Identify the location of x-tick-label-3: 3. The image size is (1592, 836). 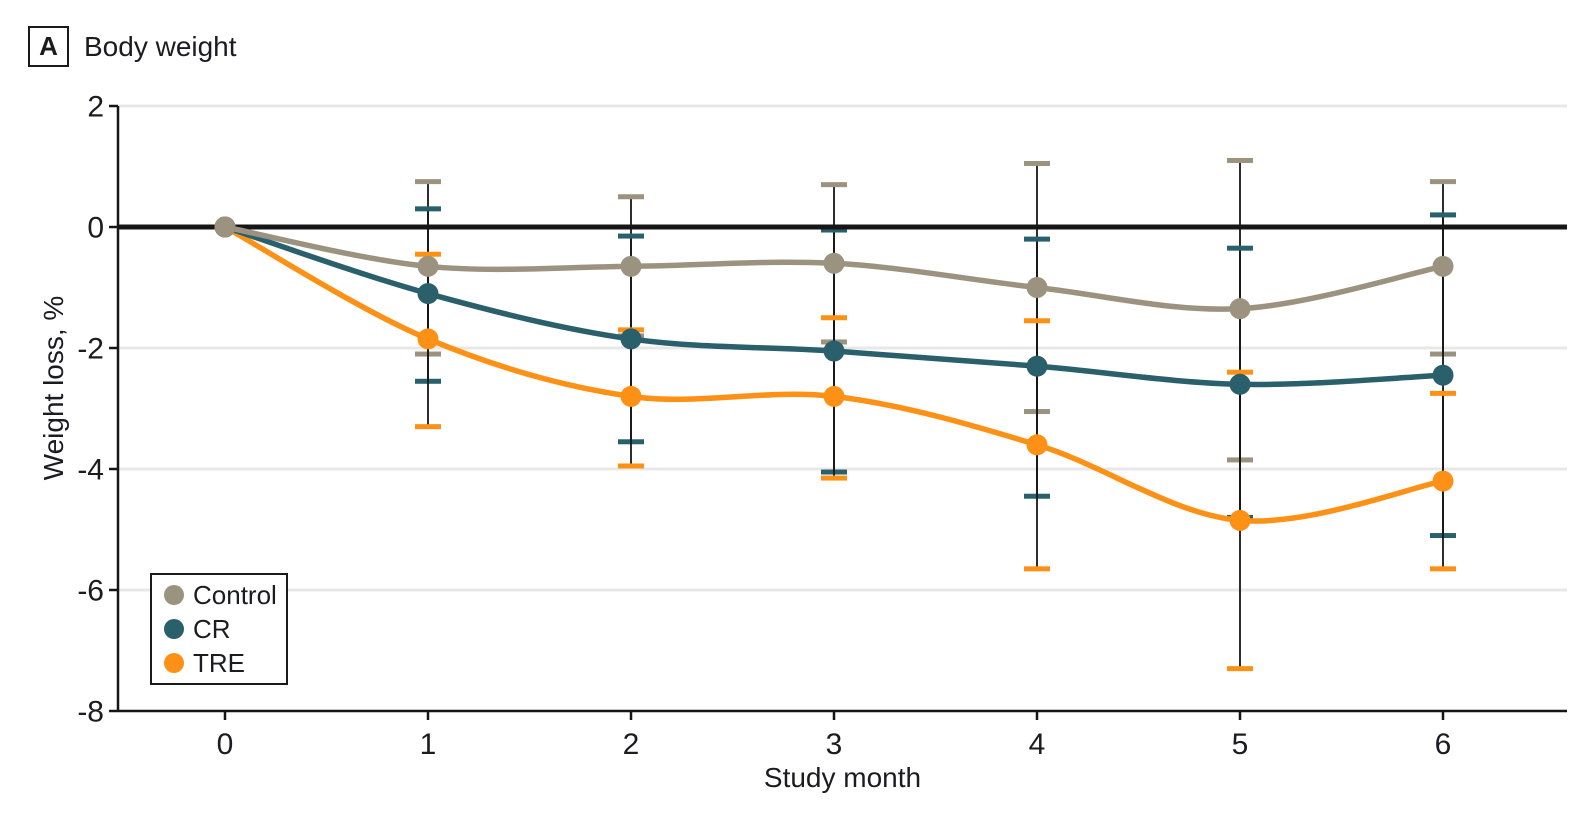
(834, 744).